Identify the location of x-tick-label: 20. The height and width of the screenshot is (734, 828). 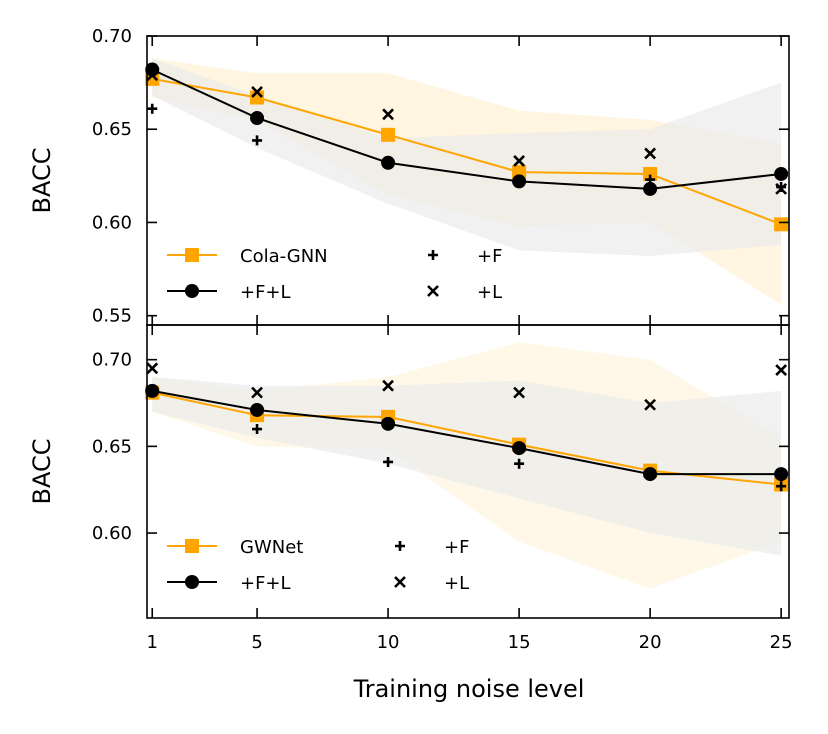
(650, 642).